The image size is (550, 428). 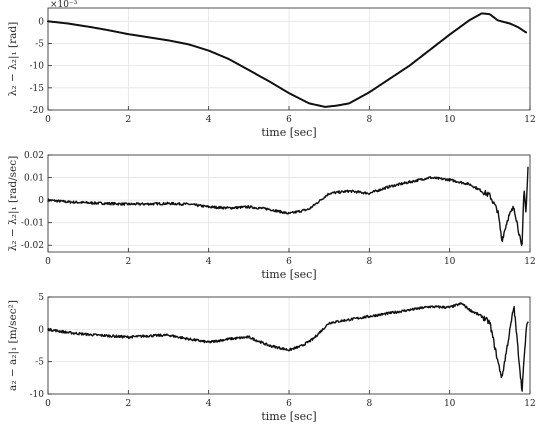 What do you see at coordinates (13, 345) in the screenshot?
I see `y-axis-label: a₂ − a₂|₁ [m/sec²]` at bounding box center [13, 345].